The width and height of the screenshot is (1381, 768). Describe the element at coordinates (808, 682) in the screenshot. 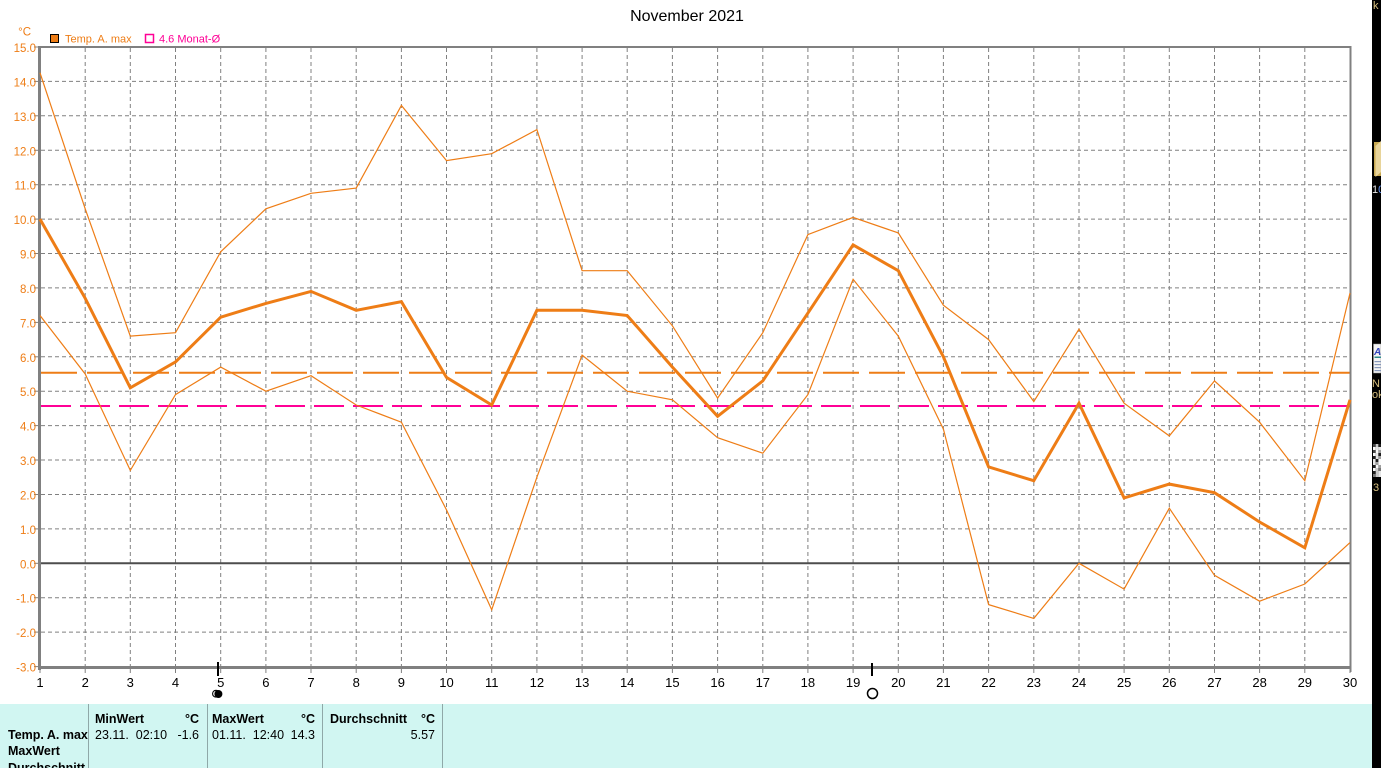

I see `svg-text: 18` at that location.